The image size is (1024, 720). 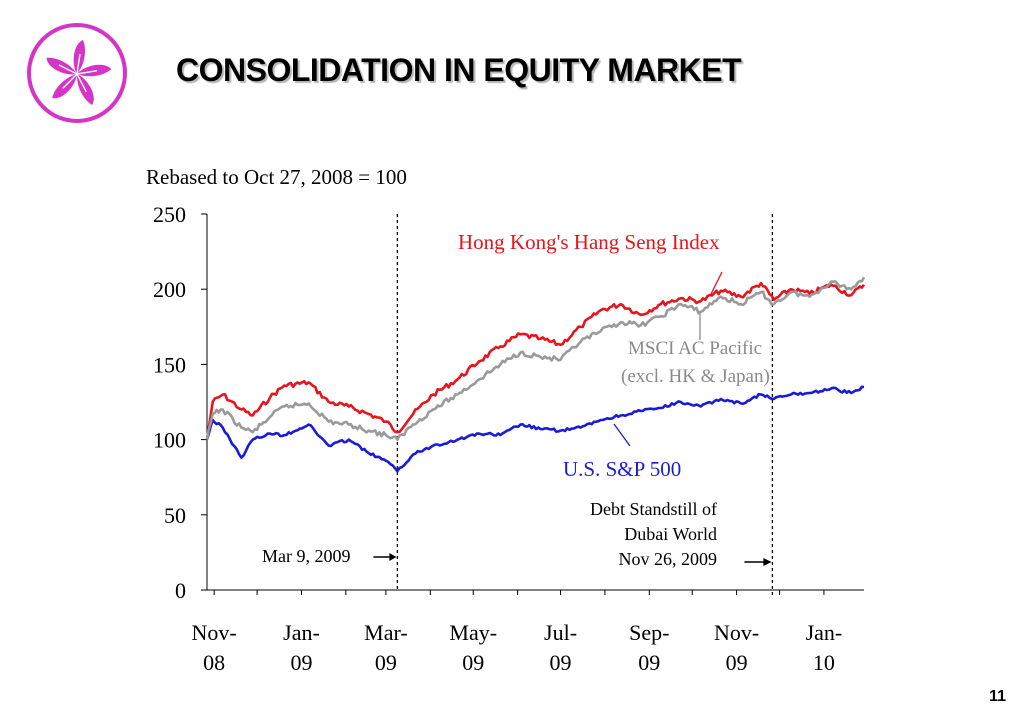 What do you see at coordinates (306, 556) in the screenshot?
I see `event-label-mar9: Mar 9, 2009` at bounding box center [306, 556].